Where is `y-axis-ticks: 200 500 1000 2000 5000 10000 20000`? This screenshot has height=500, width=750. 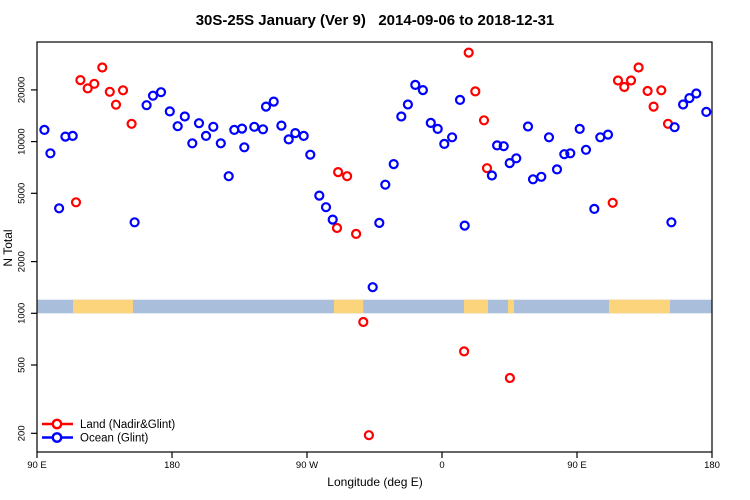
y-axis-ticks: 200 500 1000 2000 5000 10000 20000 is located at coordinates (27, 259).